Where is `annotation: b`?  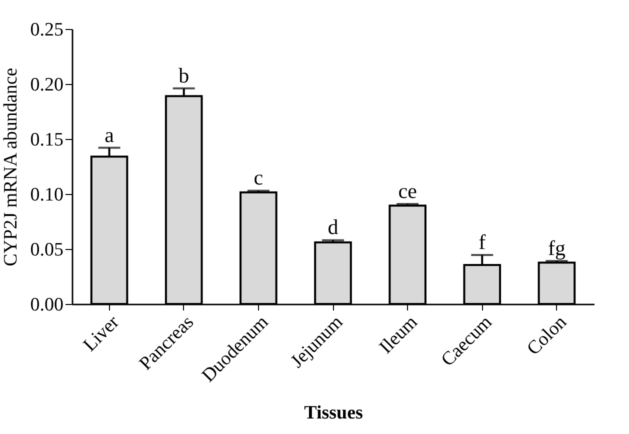 annotation: b is located at coordinates (184, 75).